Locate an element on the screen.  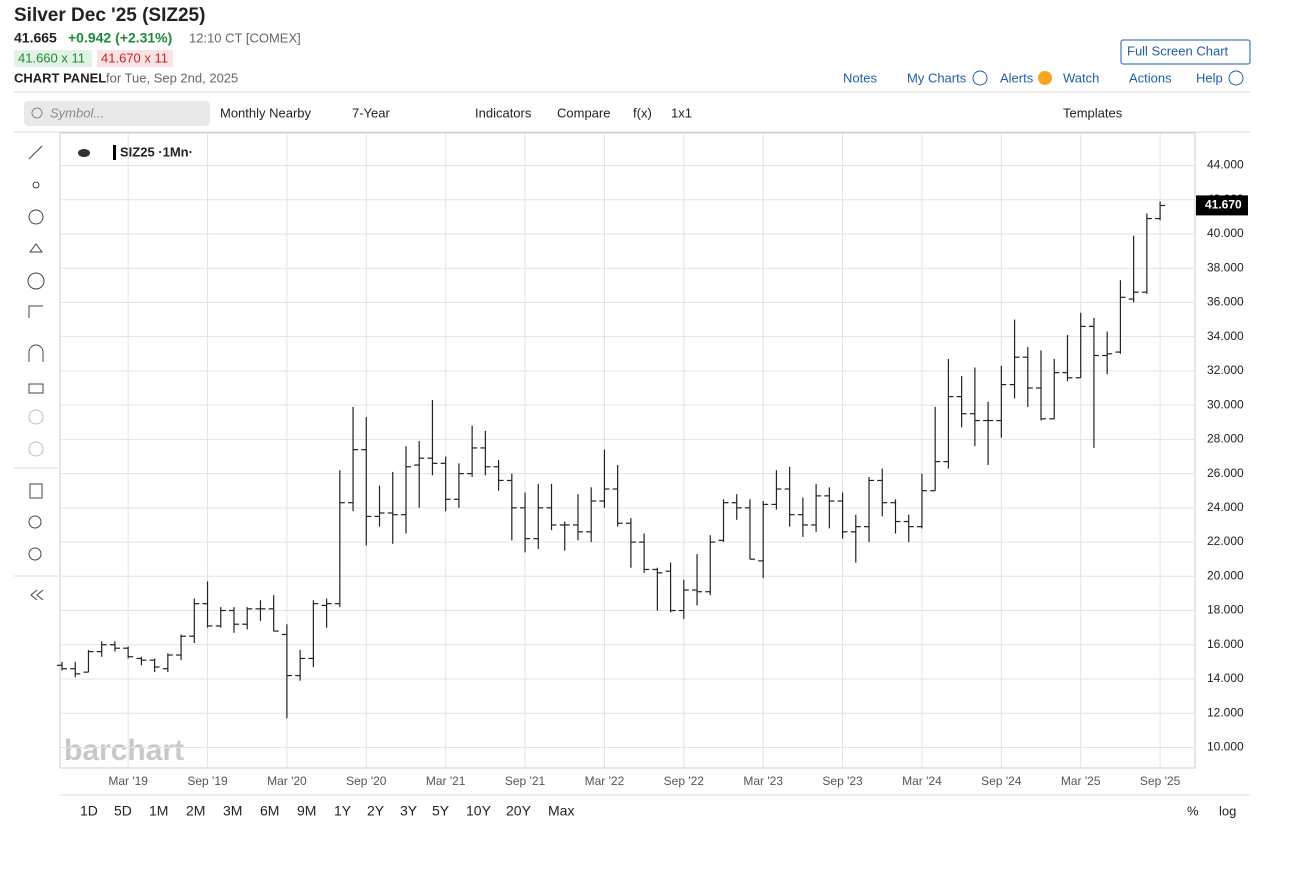
templates: Templates is located at coordinates (1093, 112).